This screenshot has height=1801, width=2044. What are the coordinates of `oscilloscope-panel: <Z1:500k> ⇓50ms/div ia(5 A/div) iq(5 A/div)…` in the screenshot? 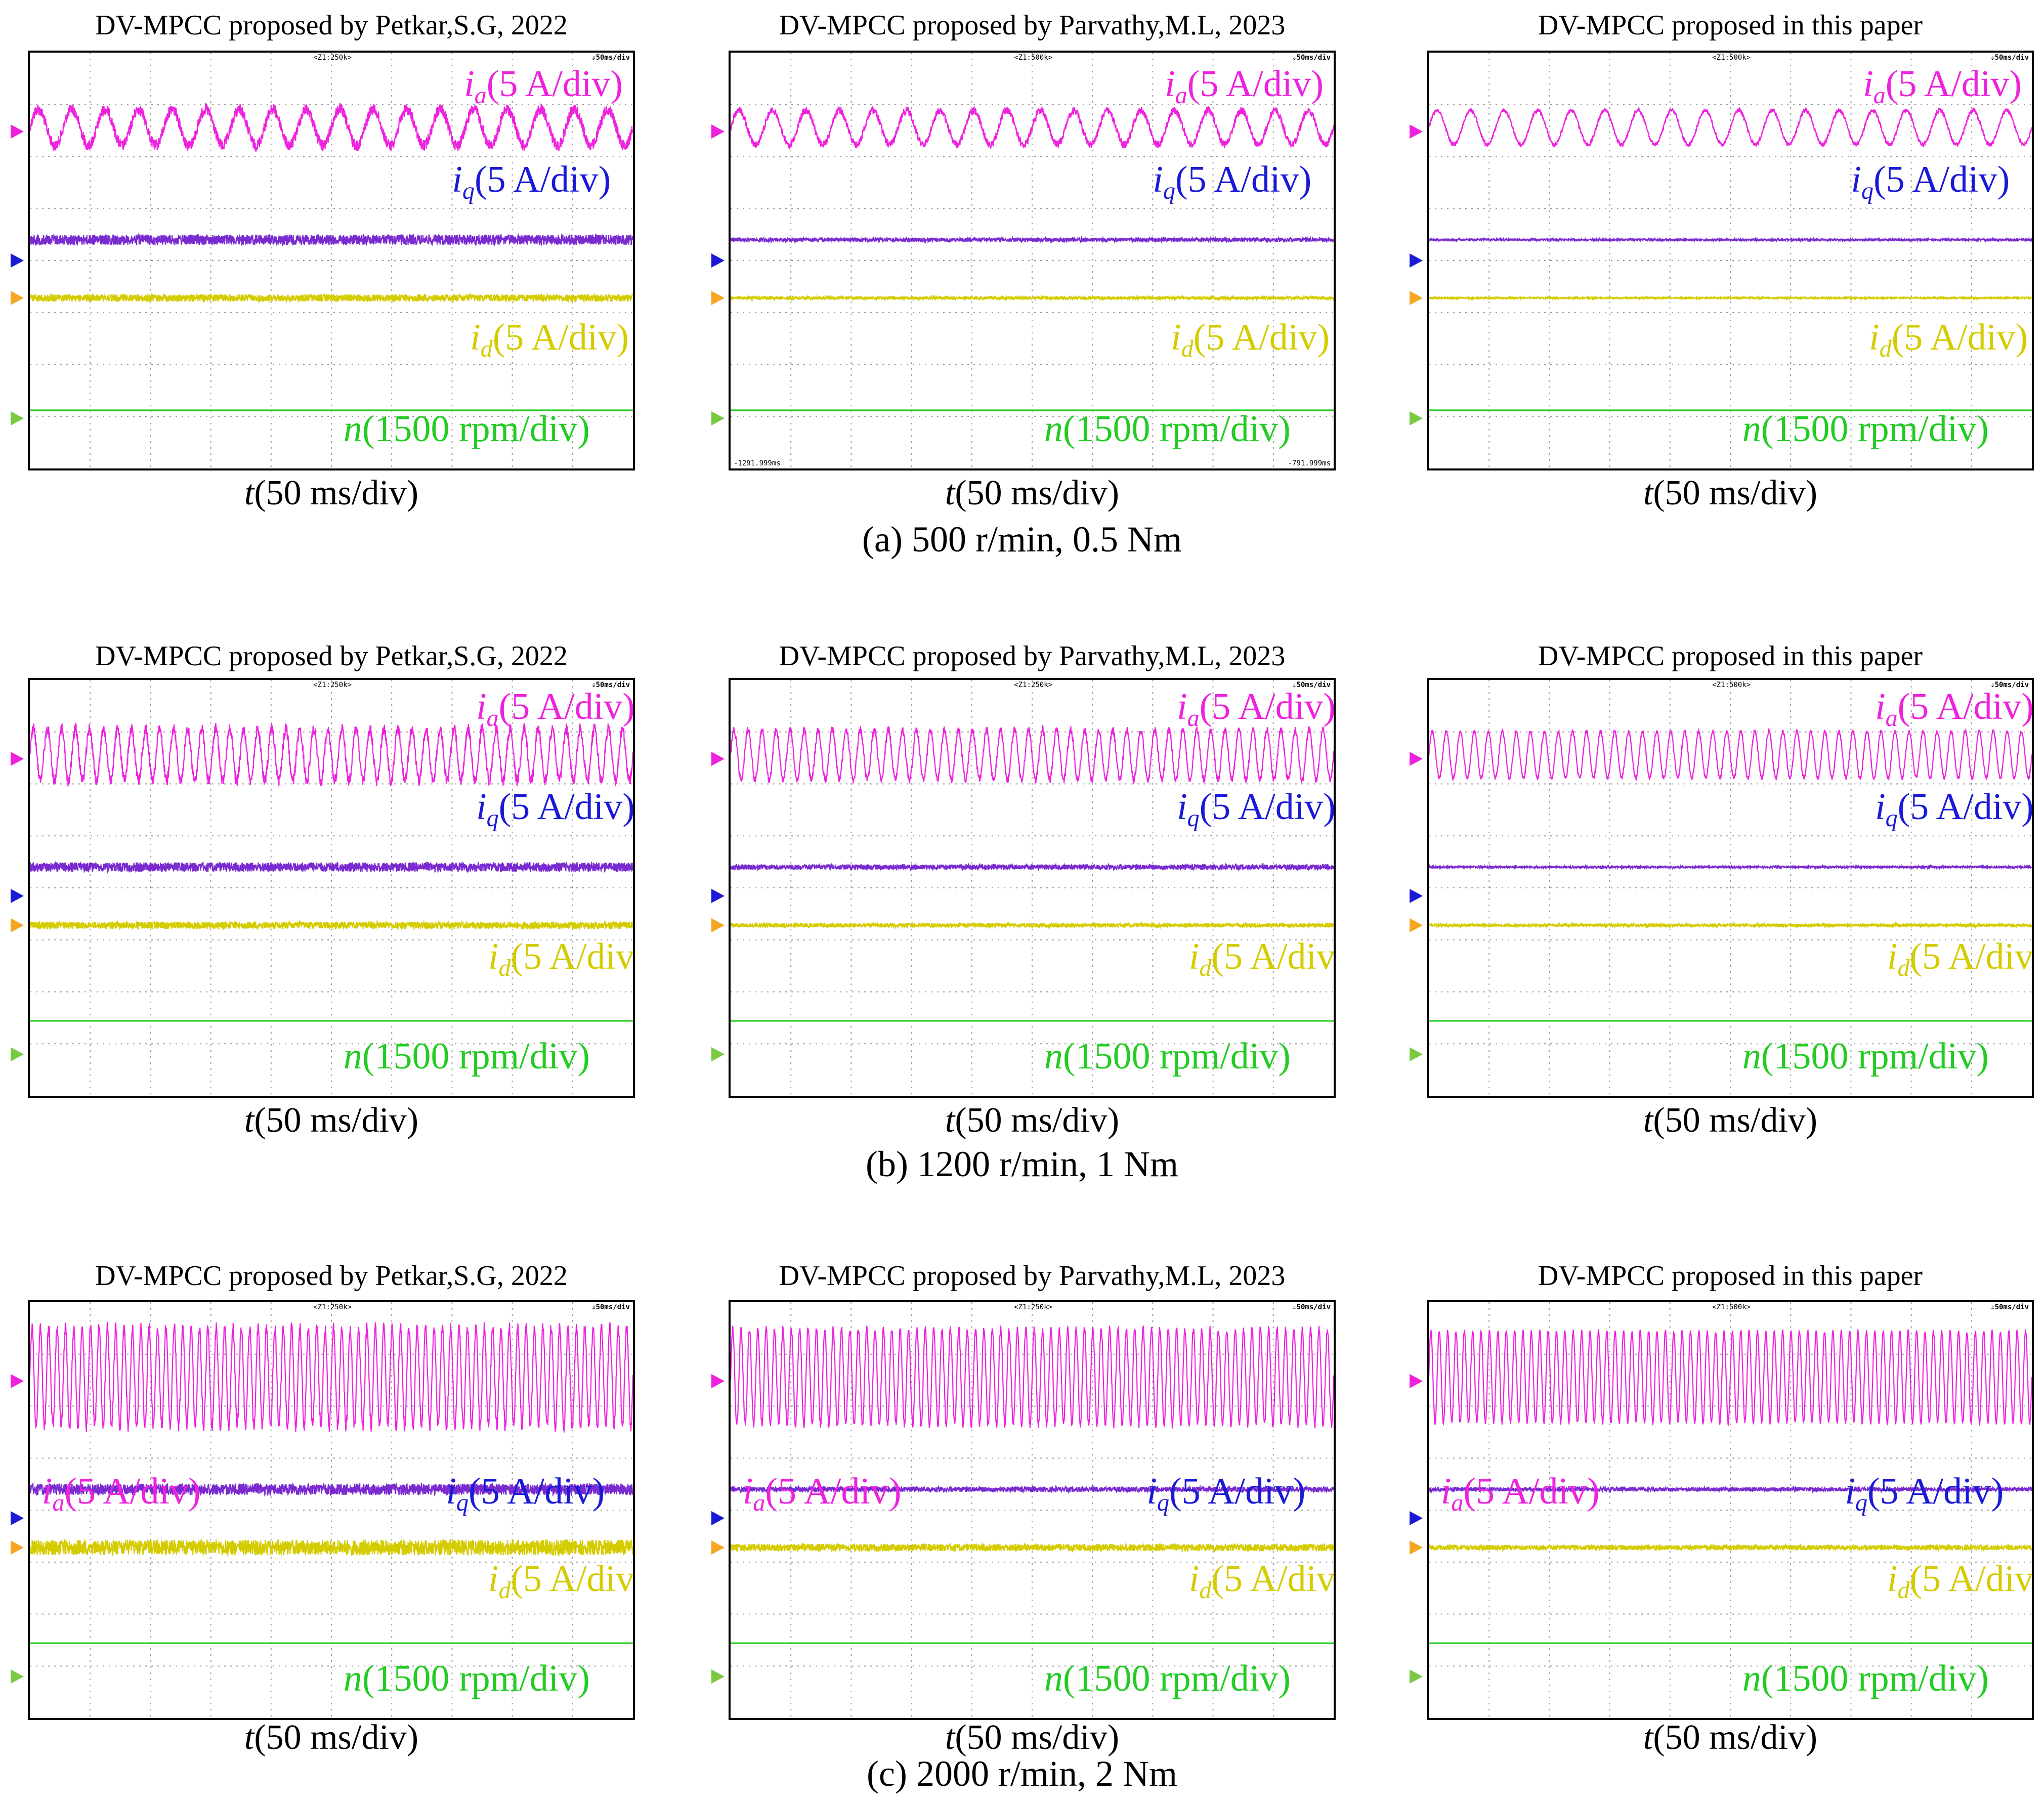 It's located at (1730, 260).